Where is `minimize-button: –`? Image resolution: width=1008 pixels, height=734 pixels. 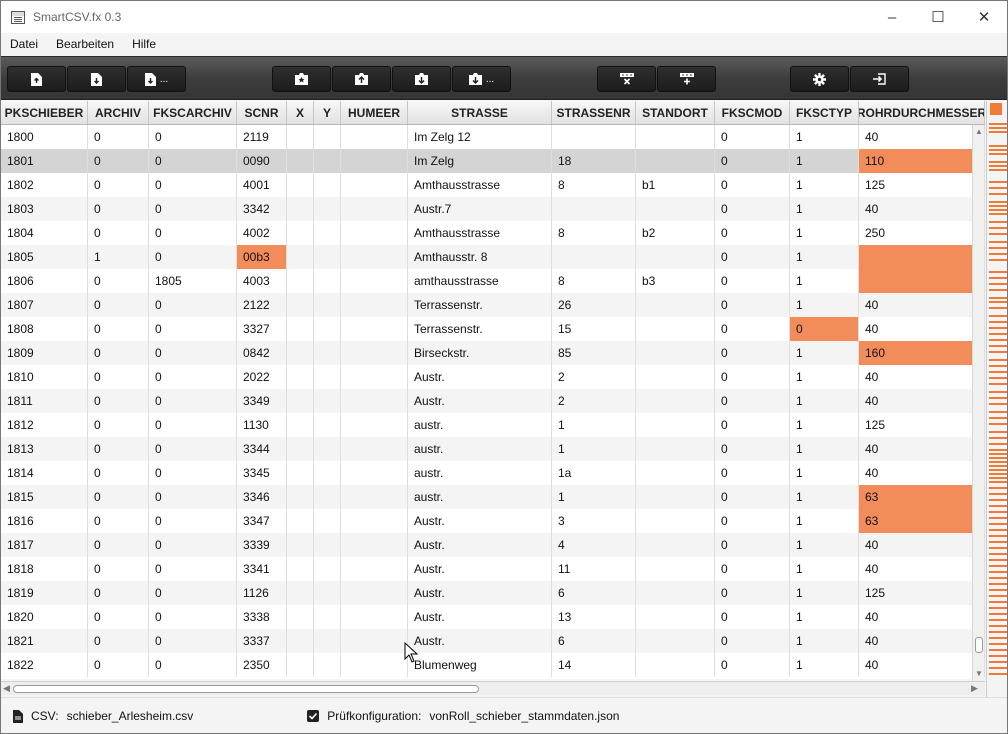 minimize-button: – is located at coordinates (892, 17).